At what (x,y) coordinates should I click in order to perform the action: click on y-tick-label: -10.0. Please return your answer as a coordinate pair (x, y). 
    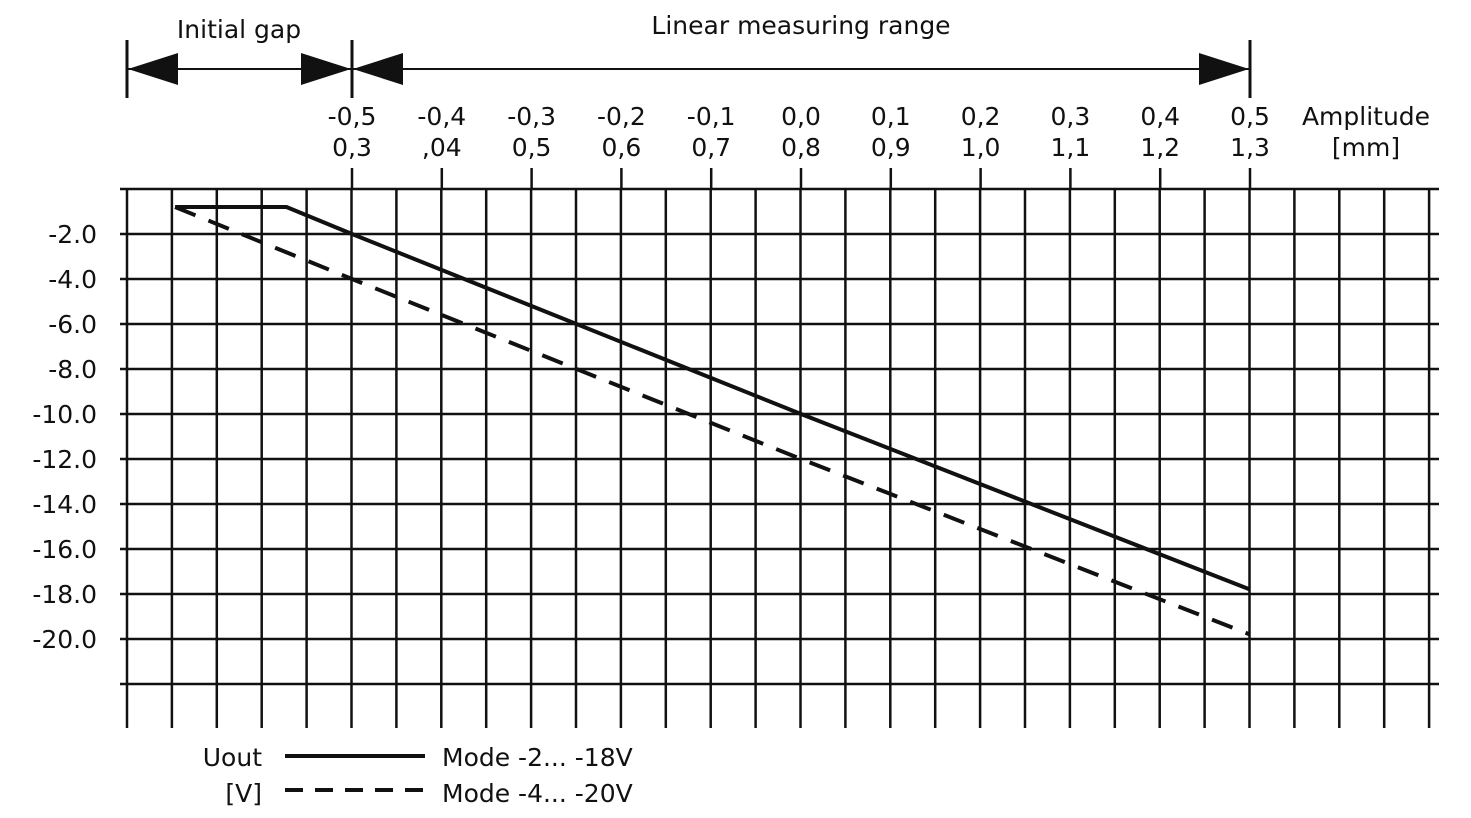
    Looking at the image, I should click on (64, 414).